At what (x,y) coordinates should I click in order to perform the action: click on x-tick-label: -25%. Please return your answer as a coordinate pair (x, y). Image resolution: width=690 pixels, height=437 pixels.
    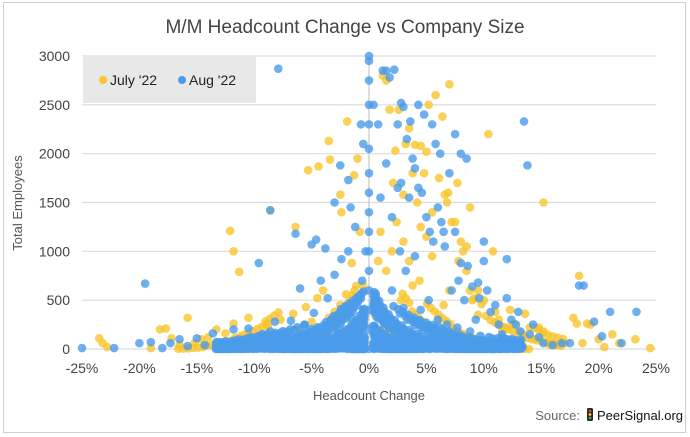
    Looking at the image, I should click on (82, 368).